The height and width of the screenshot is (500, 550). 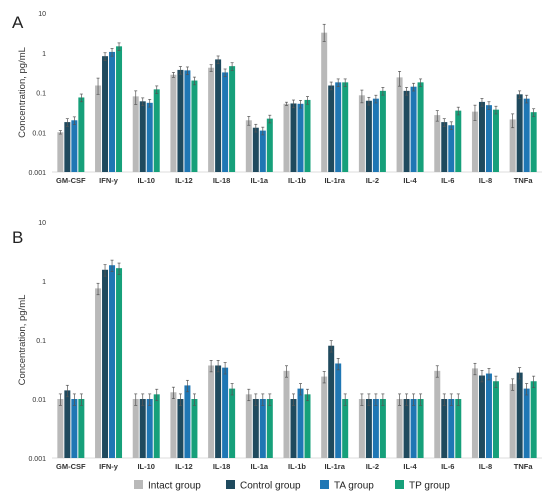 I want to click on legend-label: Control group, so click(x=270, y=486).